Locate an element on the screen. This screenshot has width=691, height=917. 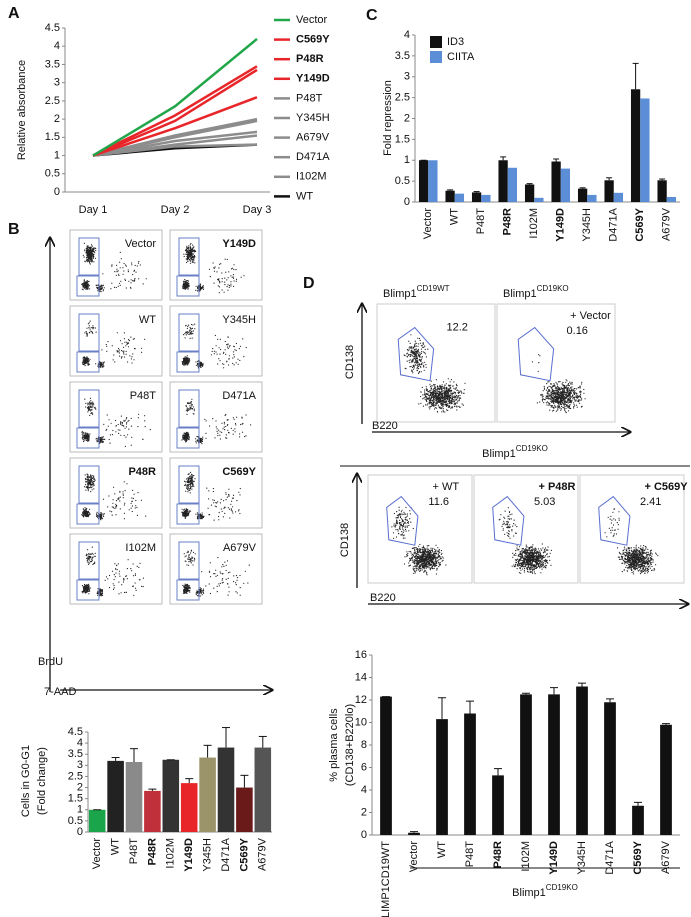
axis-title: Relative absorbance is located at coordinates (22, 110).